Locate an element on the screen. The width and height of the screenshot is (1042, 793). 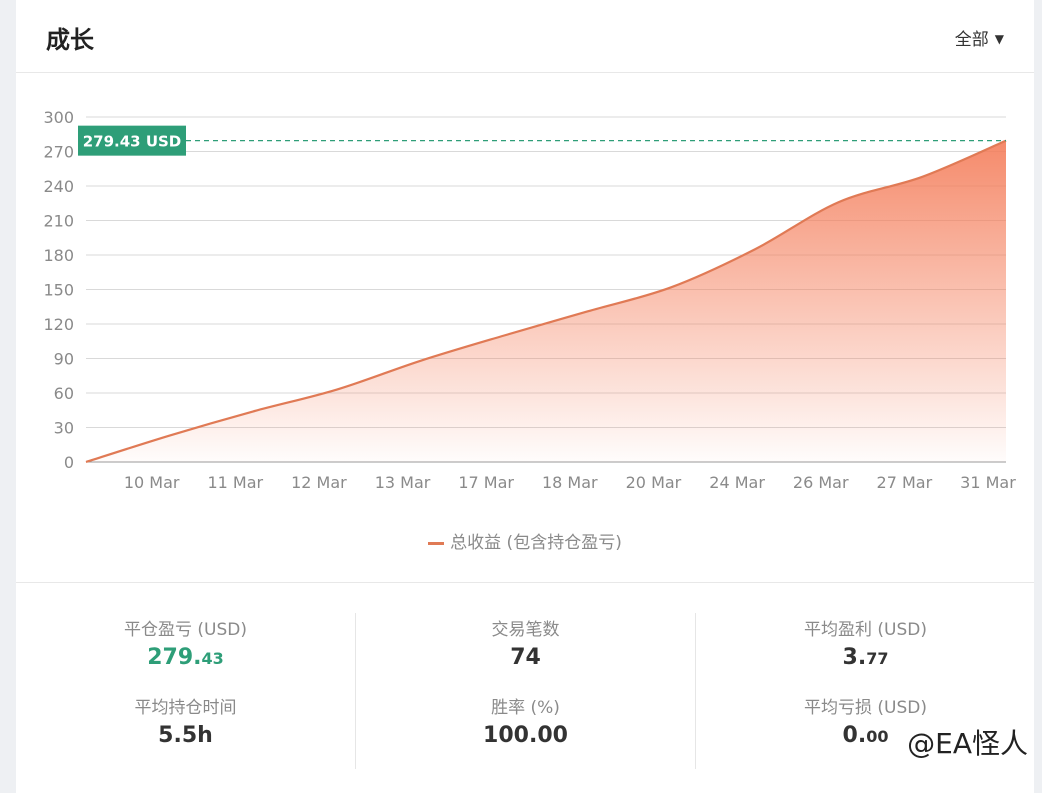
y-tick-label: 240 is located at coordinates (58, 186).